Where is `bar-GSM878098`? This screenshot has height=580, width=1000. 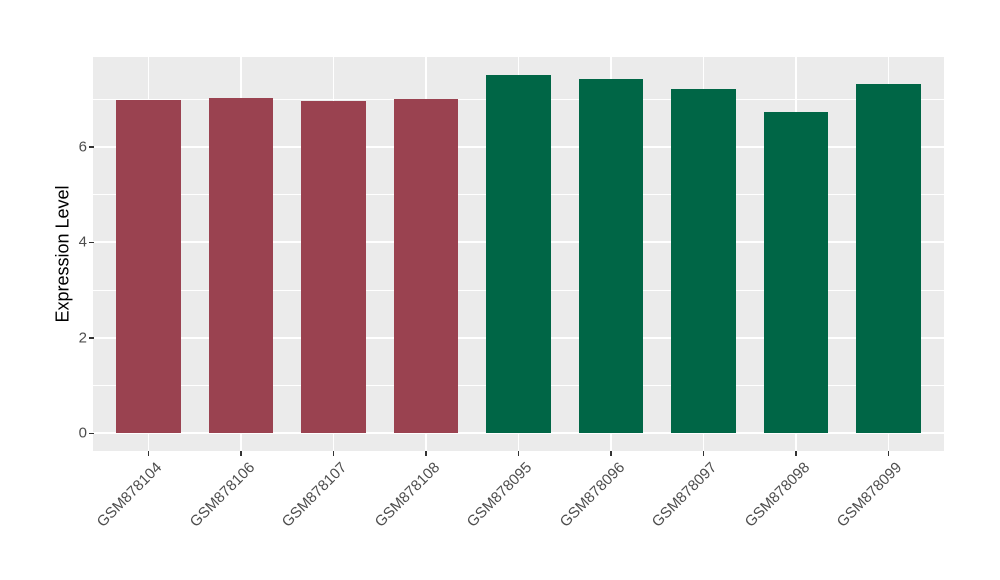 bar-GSM878098 is located at coordinates (796, 273).